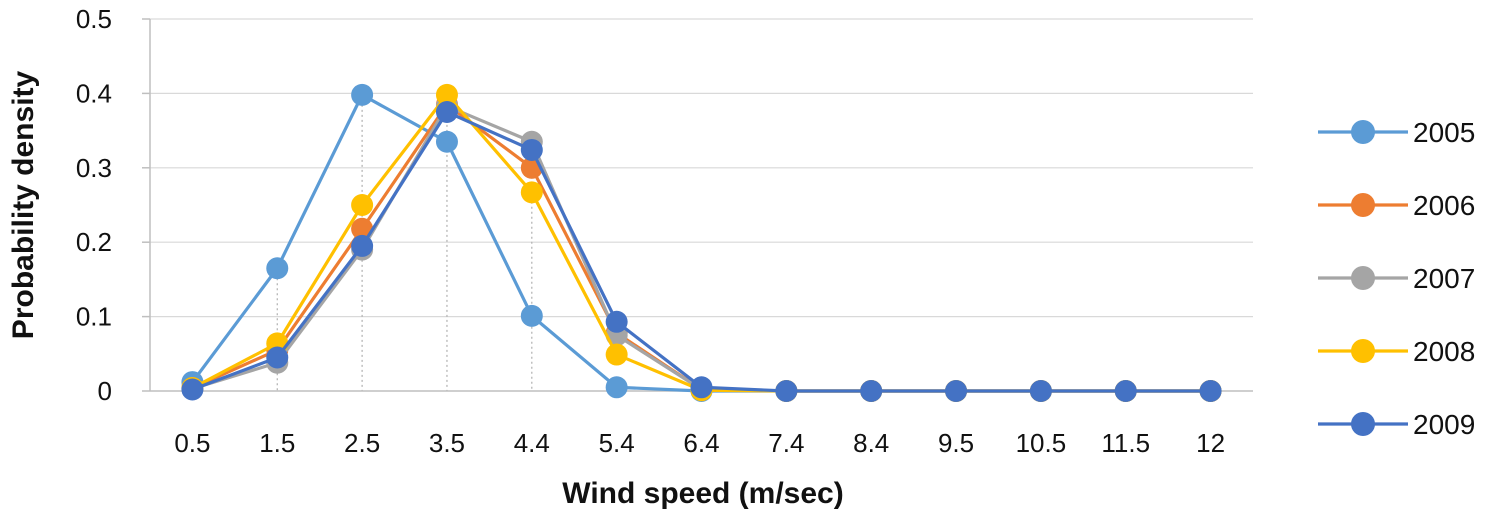 This screenshot has width=1490, height=517. What do you see at coordinates (1444, 278) in the screenshot?
I see `legend-label: 2007` at bounding box center [1444, 278].